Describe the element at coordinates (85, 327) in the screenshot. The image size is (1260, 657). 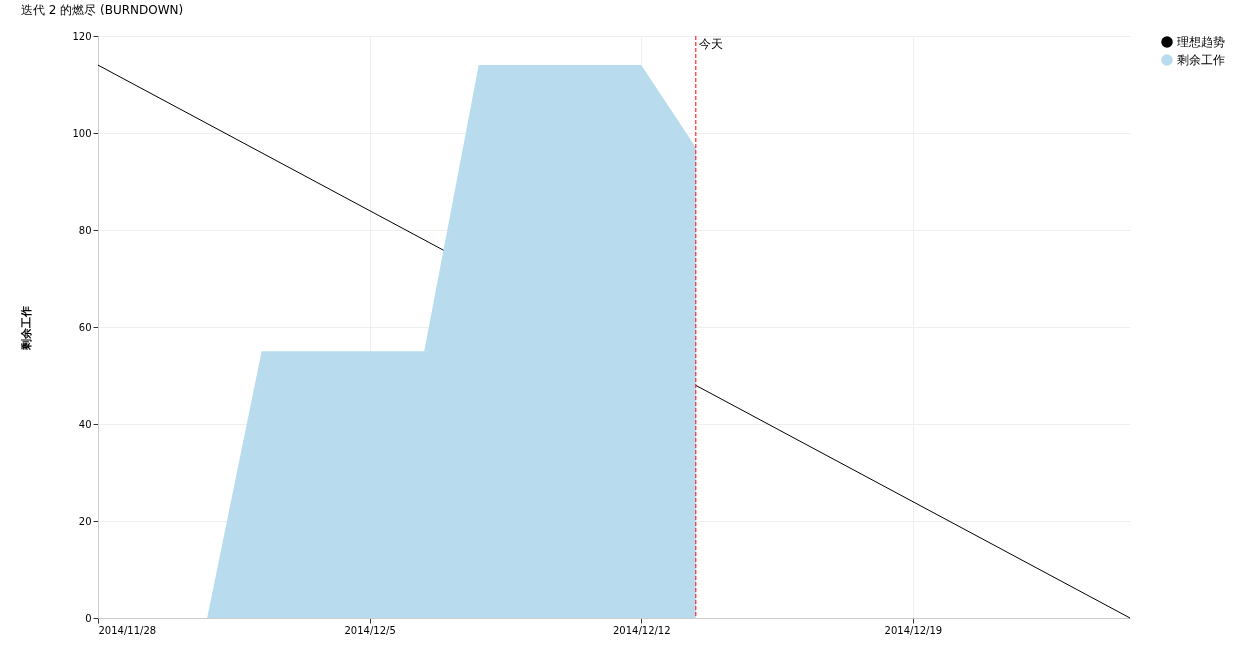
I see `y-tick-label: 60` at that location.